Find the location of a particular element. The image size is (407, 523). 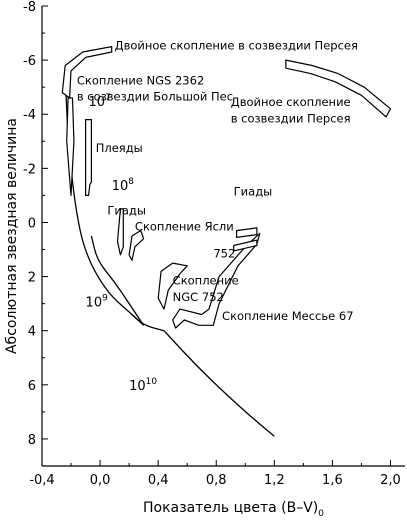

annotation-label-11: NGC 752 is located at coordinates (198, 297).